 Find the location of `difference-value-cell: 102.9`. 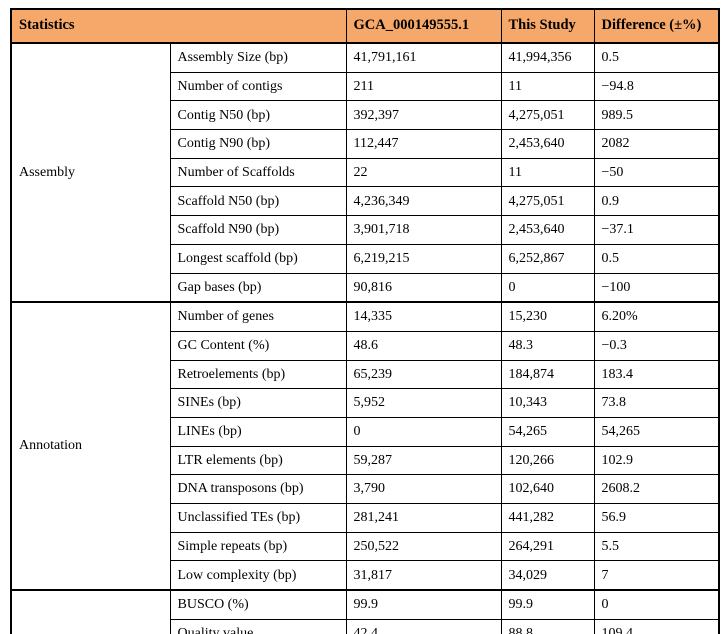

difference-value-cell: 102.9 is located at coordinates (656, 460).